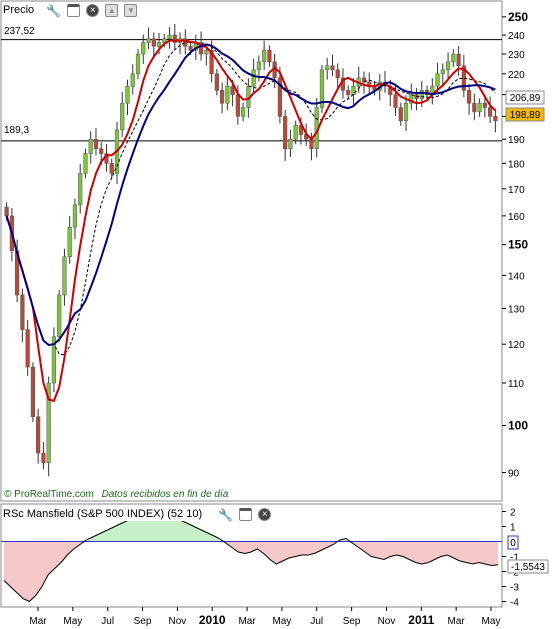 This screenshot has width=552, height=629. I want to click on arrow-down-icon: ▼, so click(131, 10).